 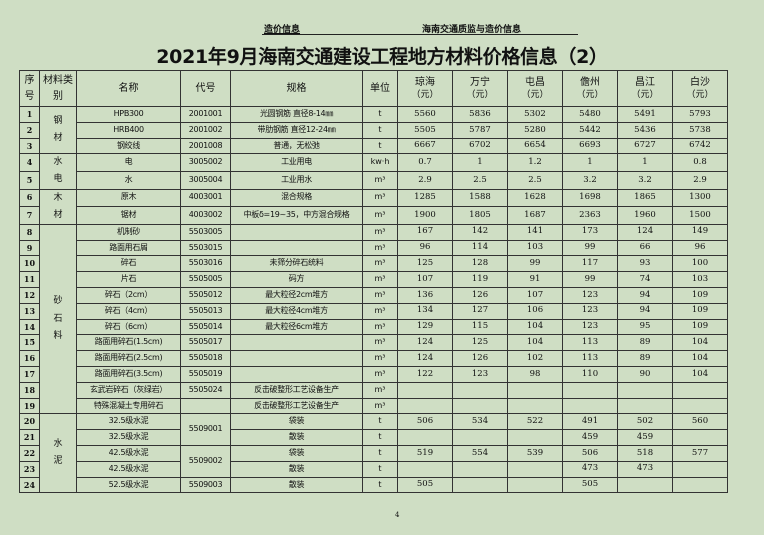 I want to click on price-cell: 102, so click(x=535, y=358).